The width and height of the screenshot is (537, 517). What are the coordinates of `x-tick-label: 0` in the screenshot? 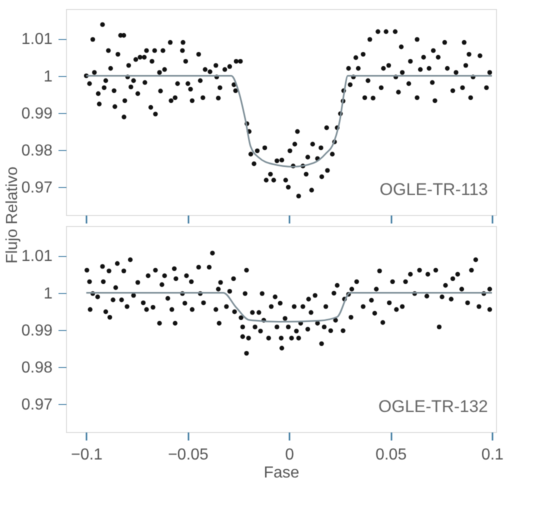 It's located at (289, 455).